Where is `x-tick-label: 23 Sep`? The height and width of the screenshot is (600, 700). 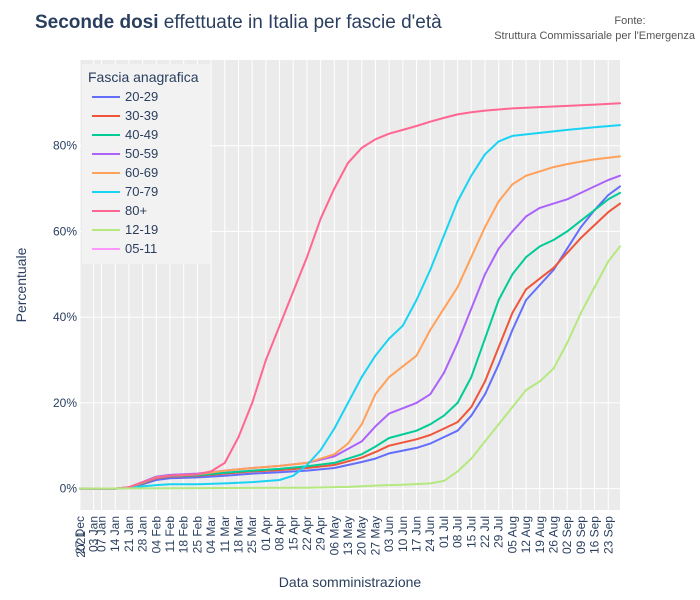
x-tick-label: 23 Sep is located at coordinates (608, 535).